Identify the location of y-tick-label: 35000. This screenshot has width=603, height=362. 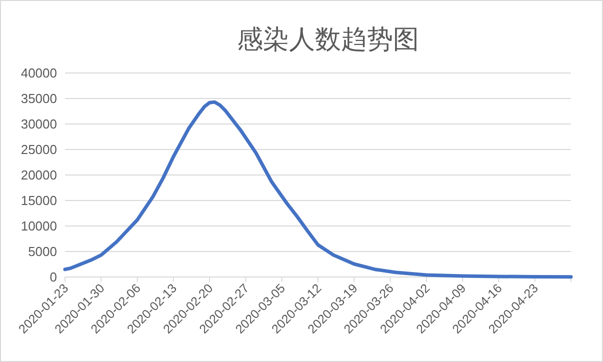
(38, 98).